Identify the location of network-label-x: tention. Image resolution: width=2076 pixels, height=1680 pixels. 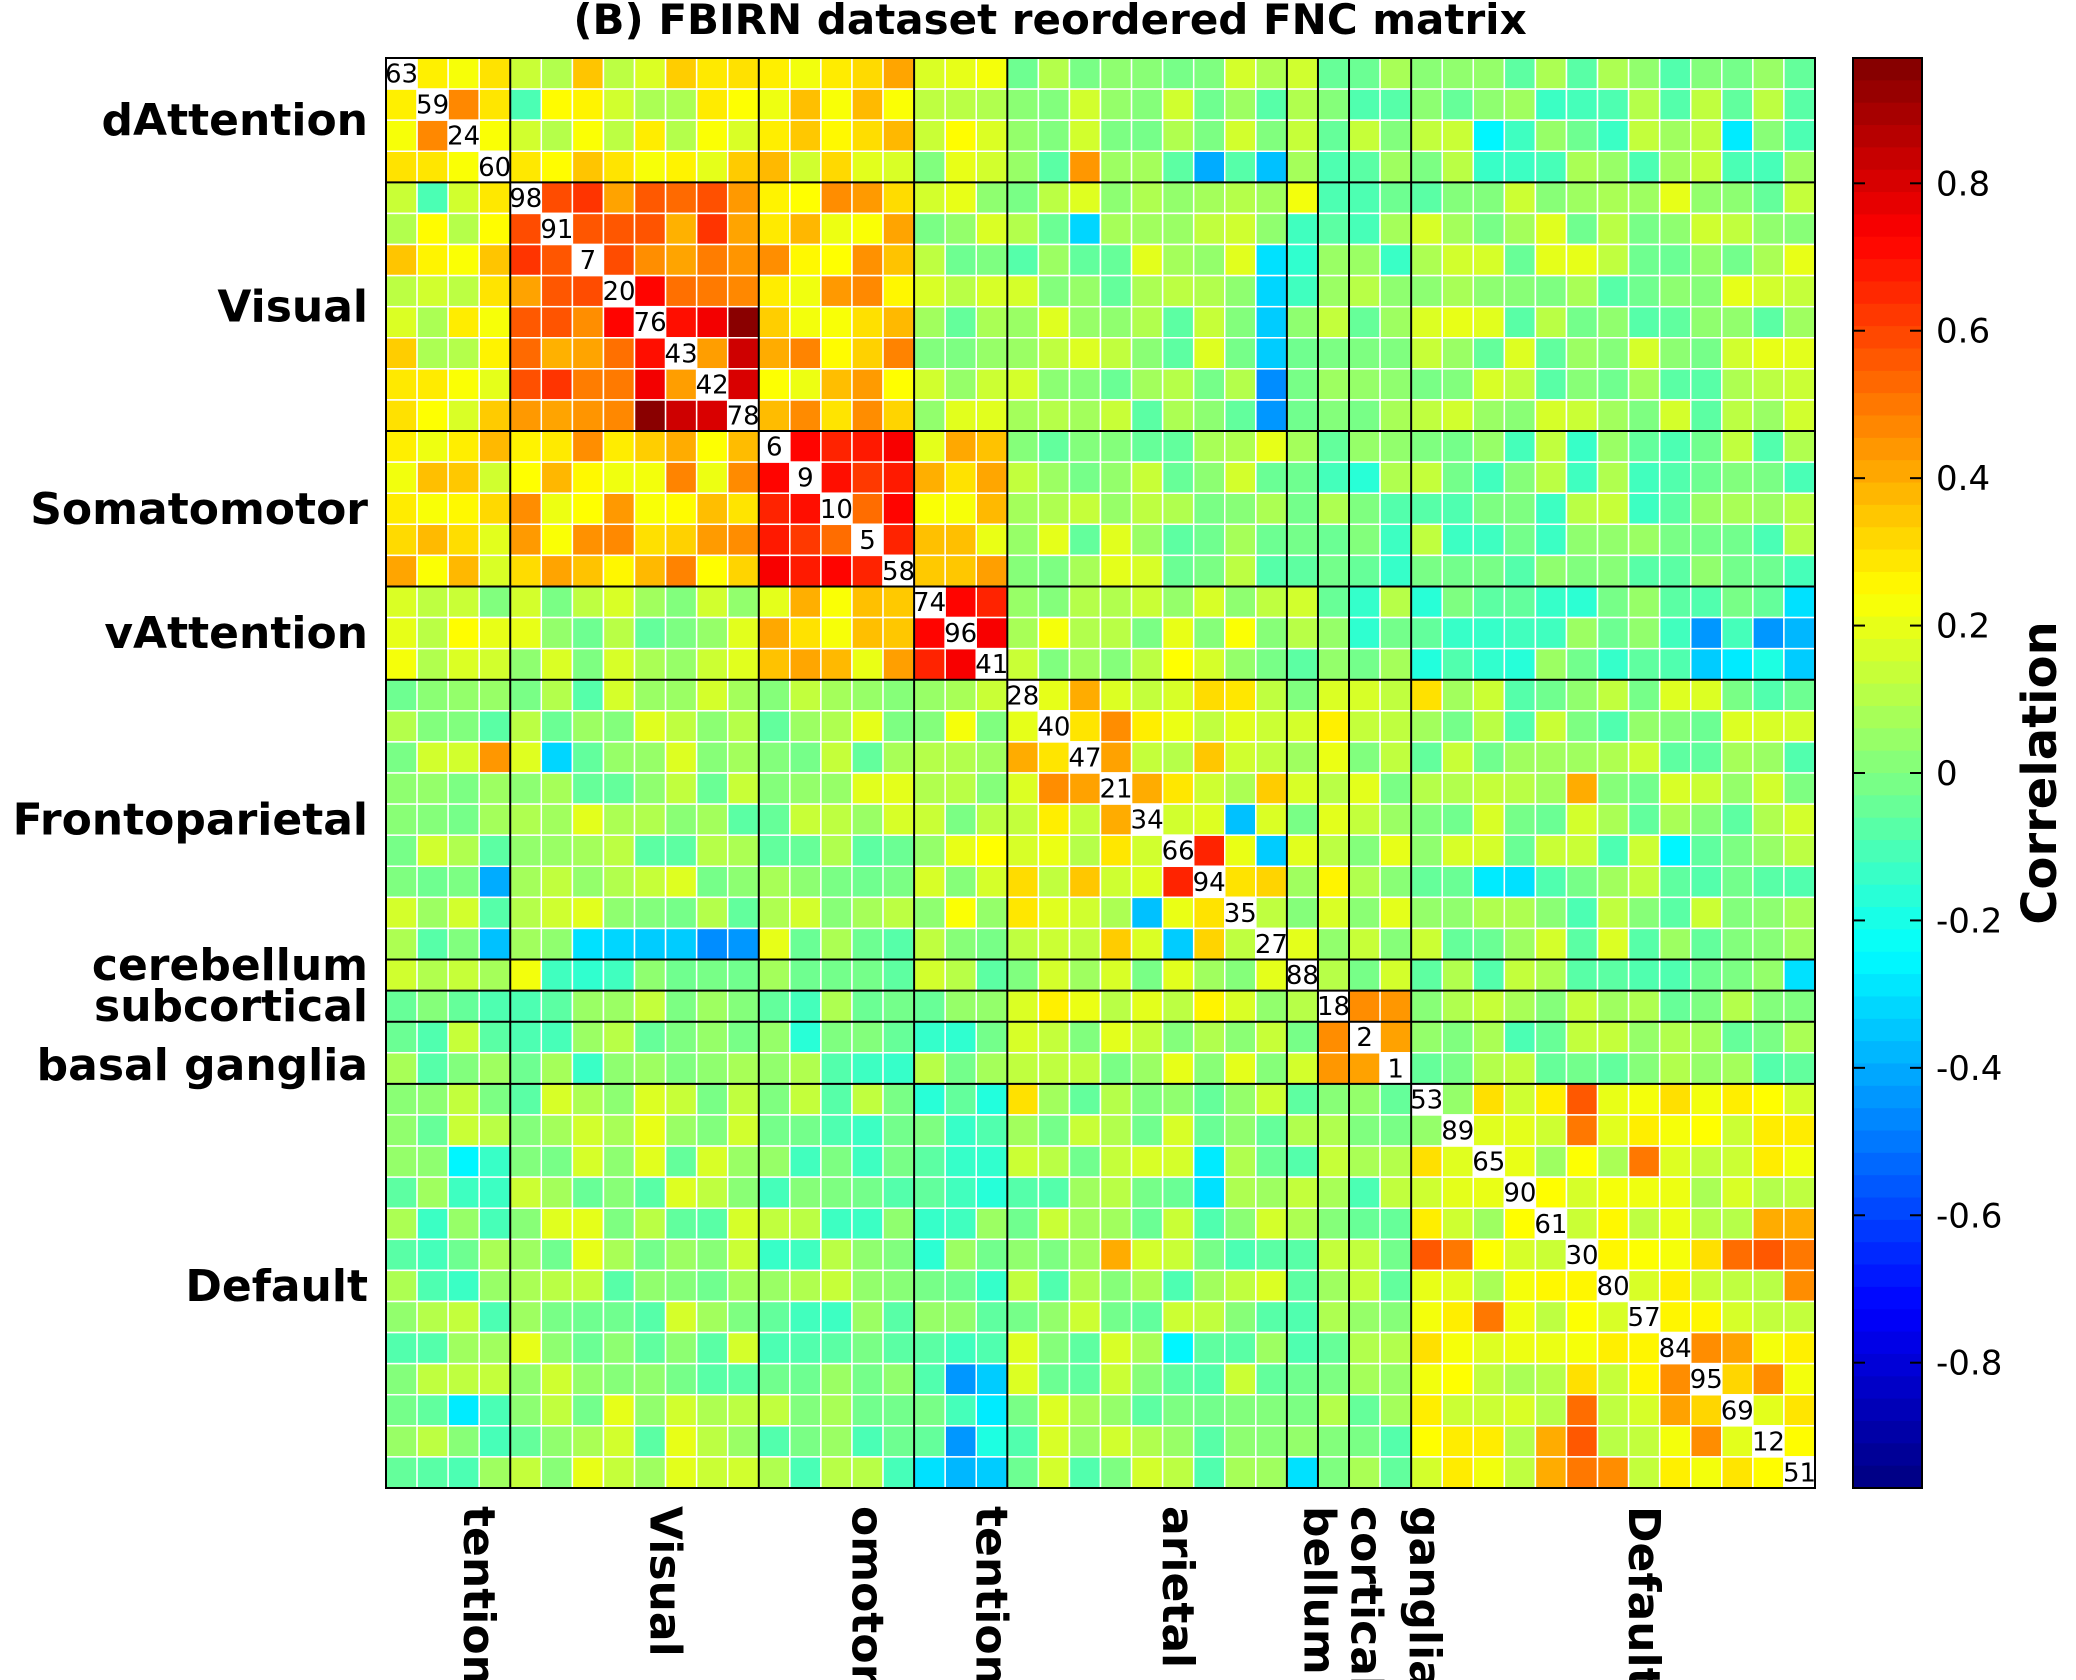
(991, 1593).